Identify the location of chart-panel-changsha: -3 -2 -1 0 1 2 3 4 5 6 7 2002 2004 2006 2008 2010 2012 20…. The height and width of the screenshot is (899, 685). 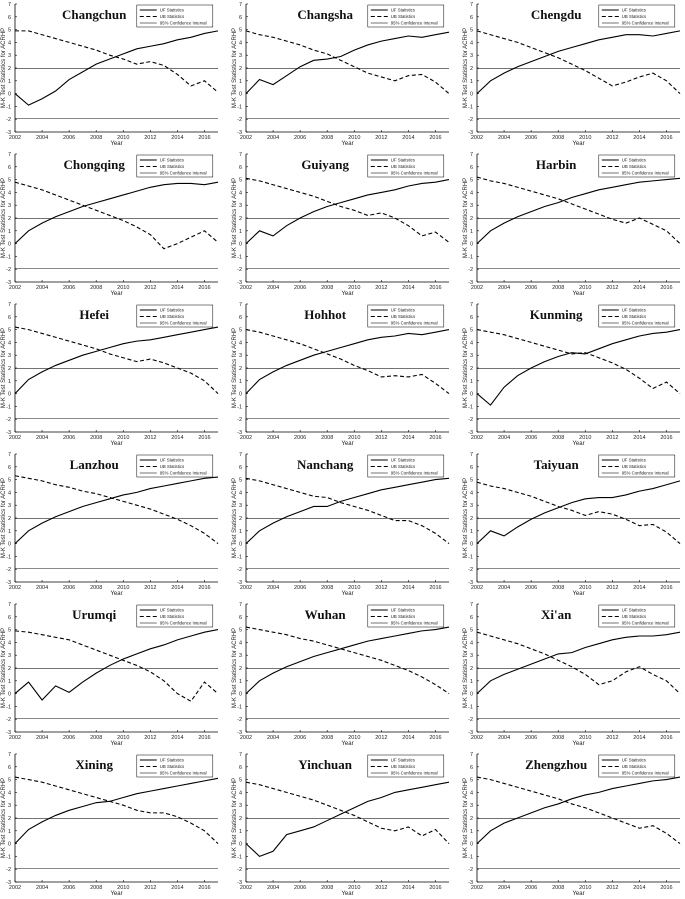
(341, 74).